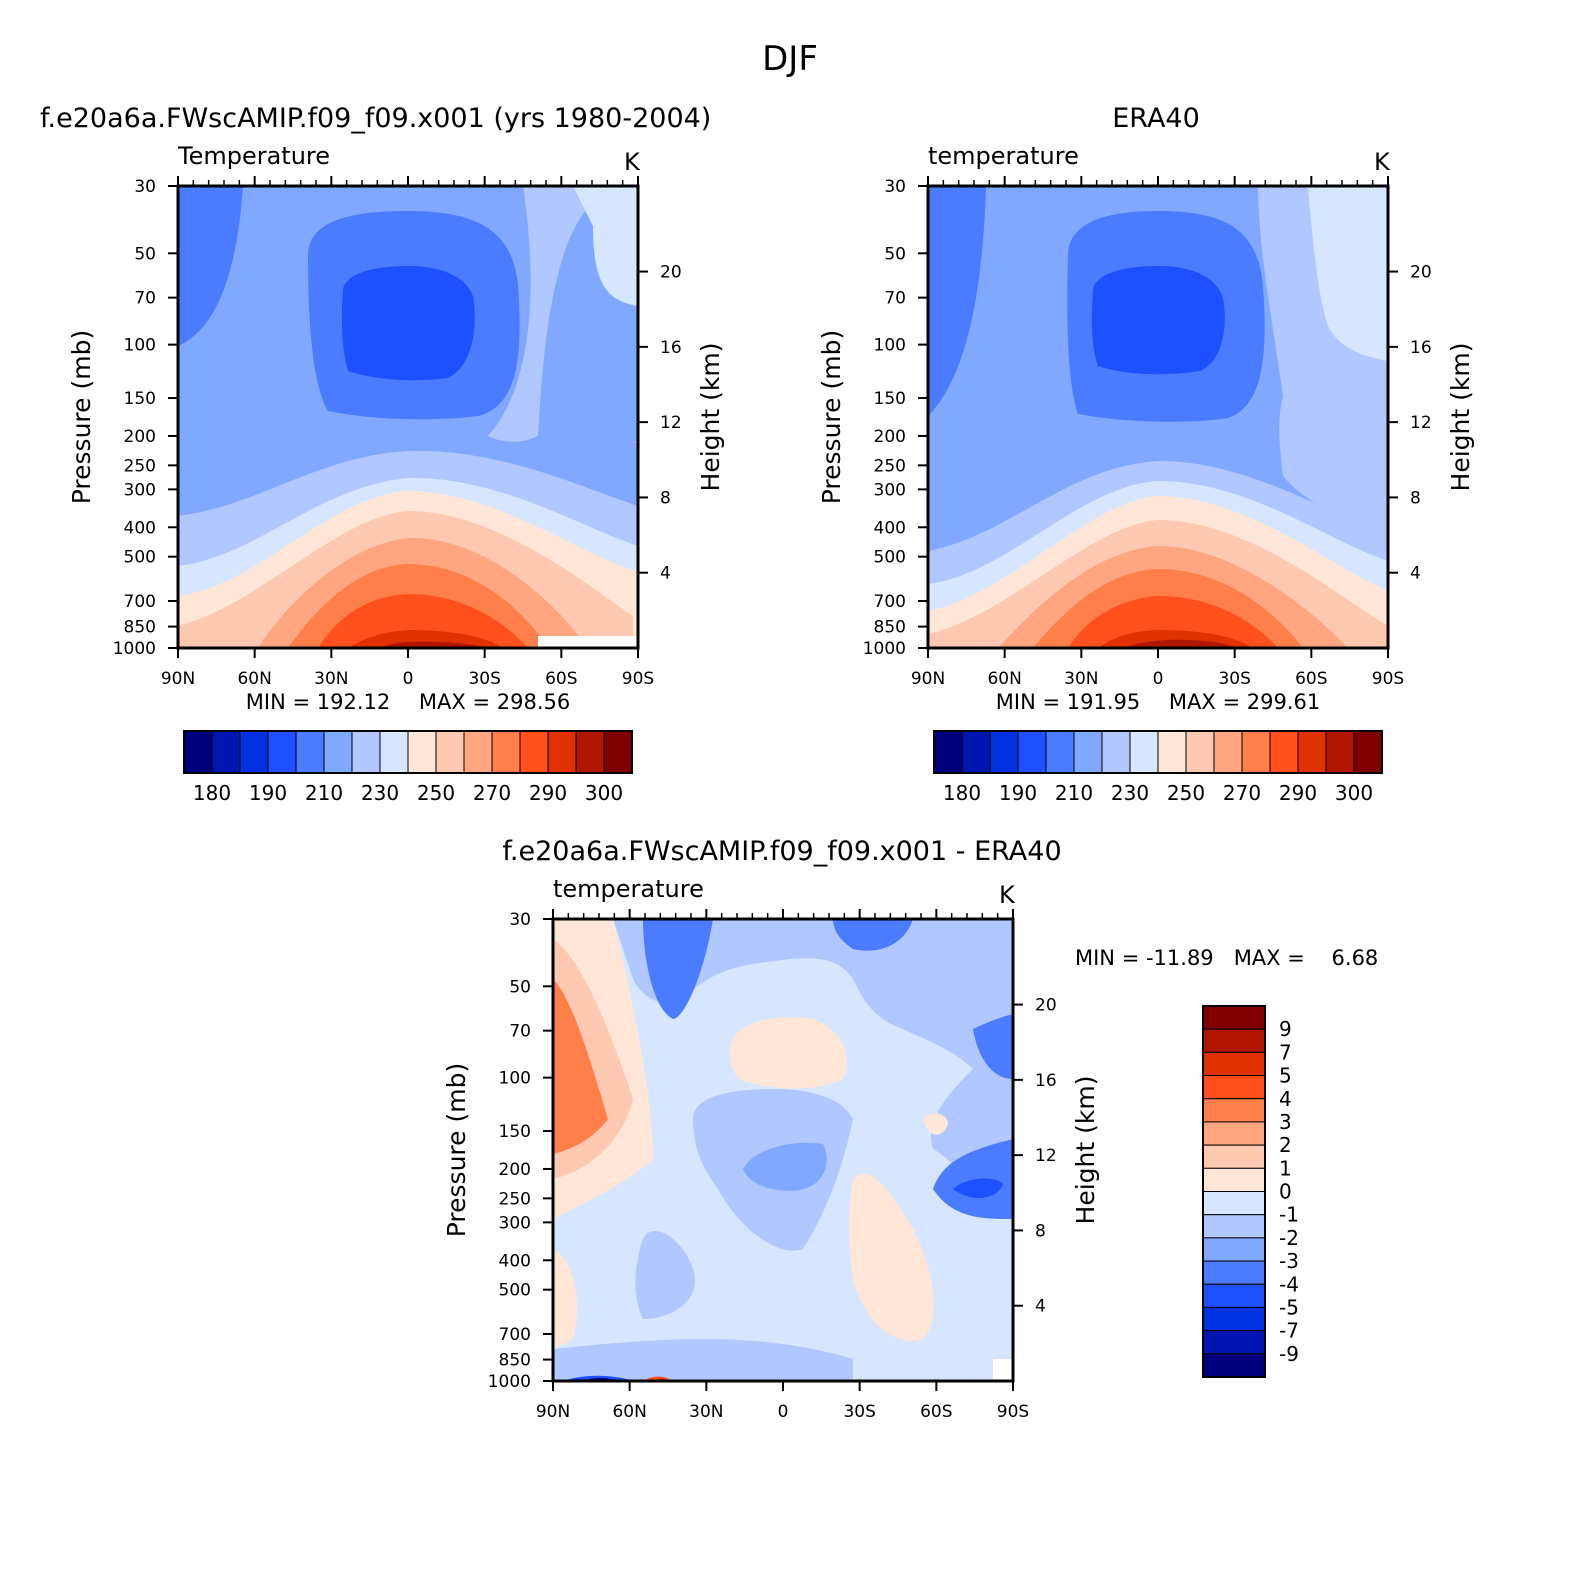 The image size is (1580, 1583). What do you see at coordinates (140, 628) in the screenshot?
I see `model-pressure-tick-label: 850` at bounding box center [140, 628].